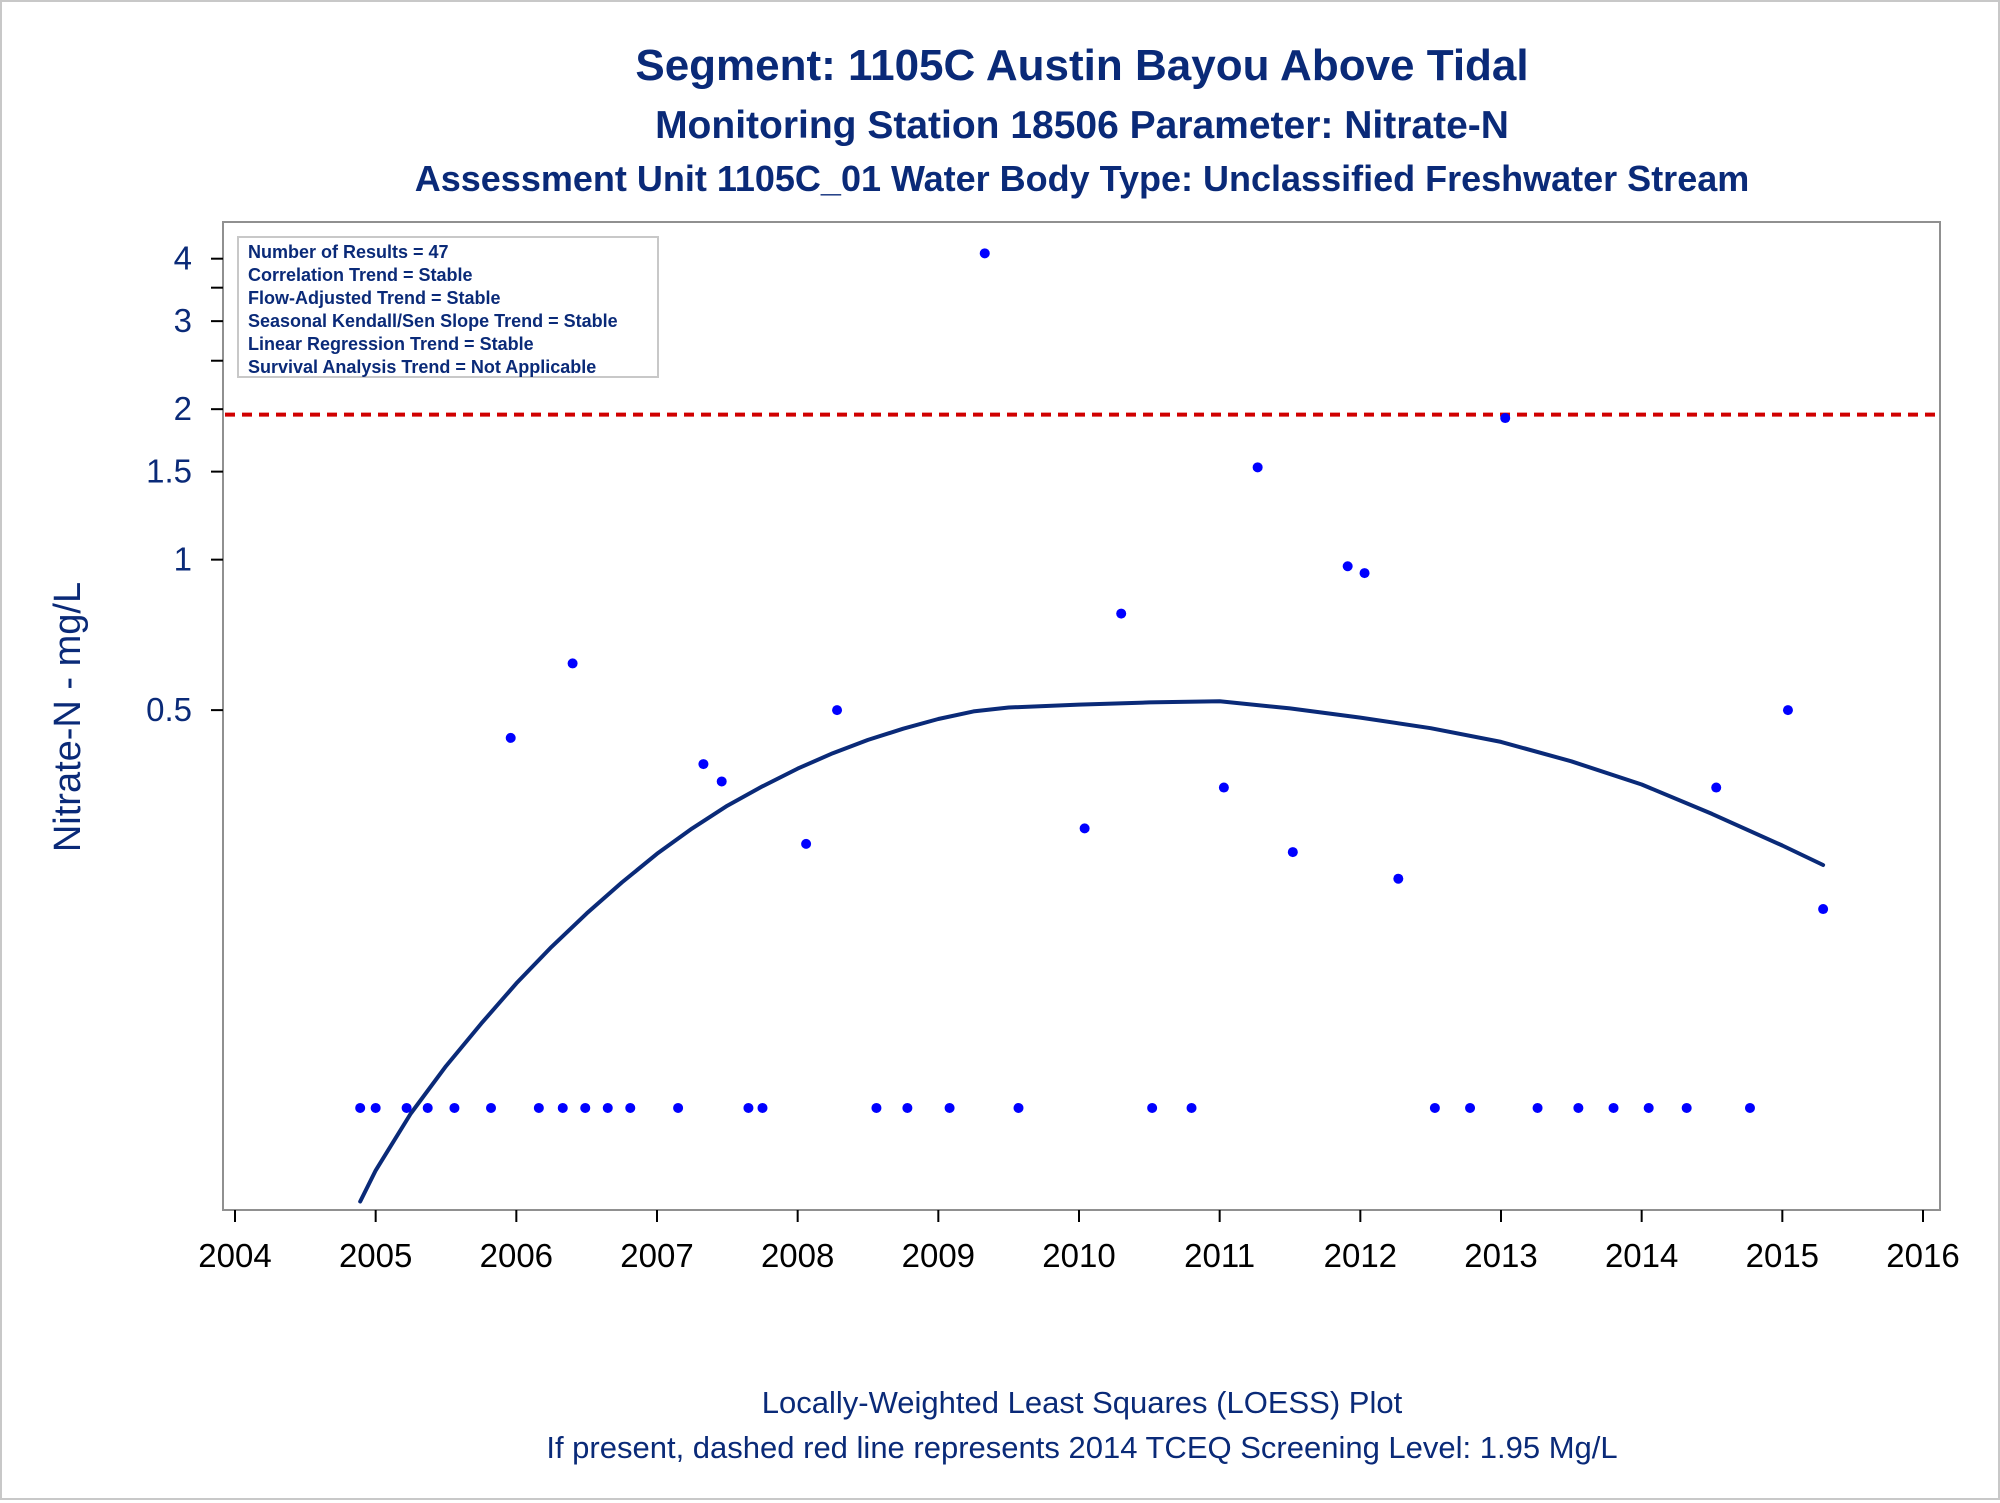 Image resolution: width=2000 pixels, height=1503 pixels. Describe the element at coordinates (360, 275) in the screenshot. I see `stat-correlation-trend: Correlation Trend = Stable` at that location.